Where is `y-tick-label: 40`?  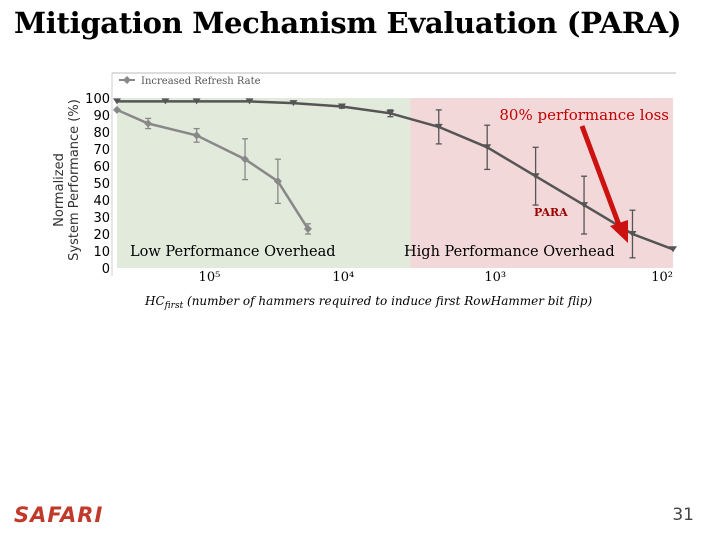 y-tick-label: 40 is located at coordinates (101, 201).